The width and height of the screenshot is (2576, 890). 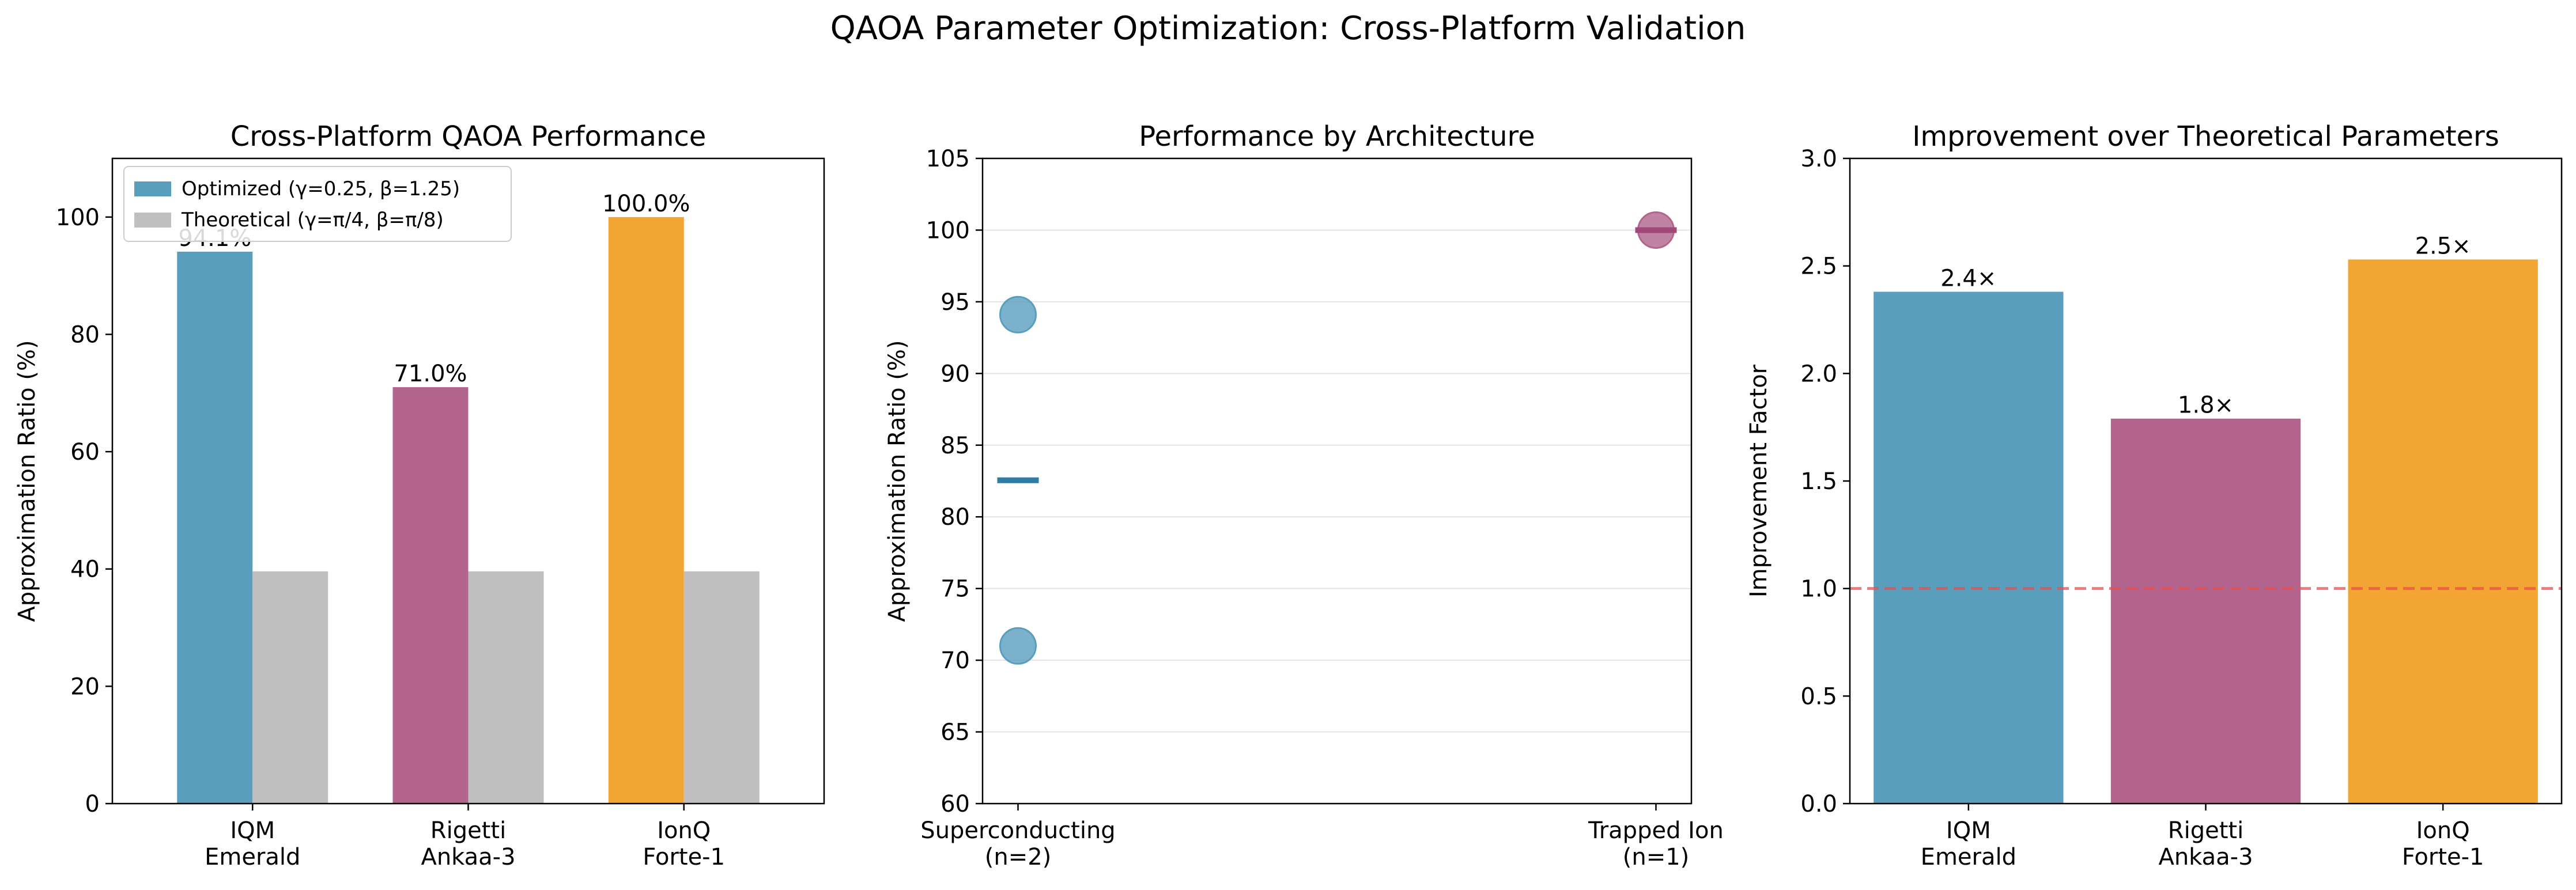 What do you see at coordinates (955, 732) in the screenshot?
I see `y-tick-label: 65` at bounding box center [955, 732].